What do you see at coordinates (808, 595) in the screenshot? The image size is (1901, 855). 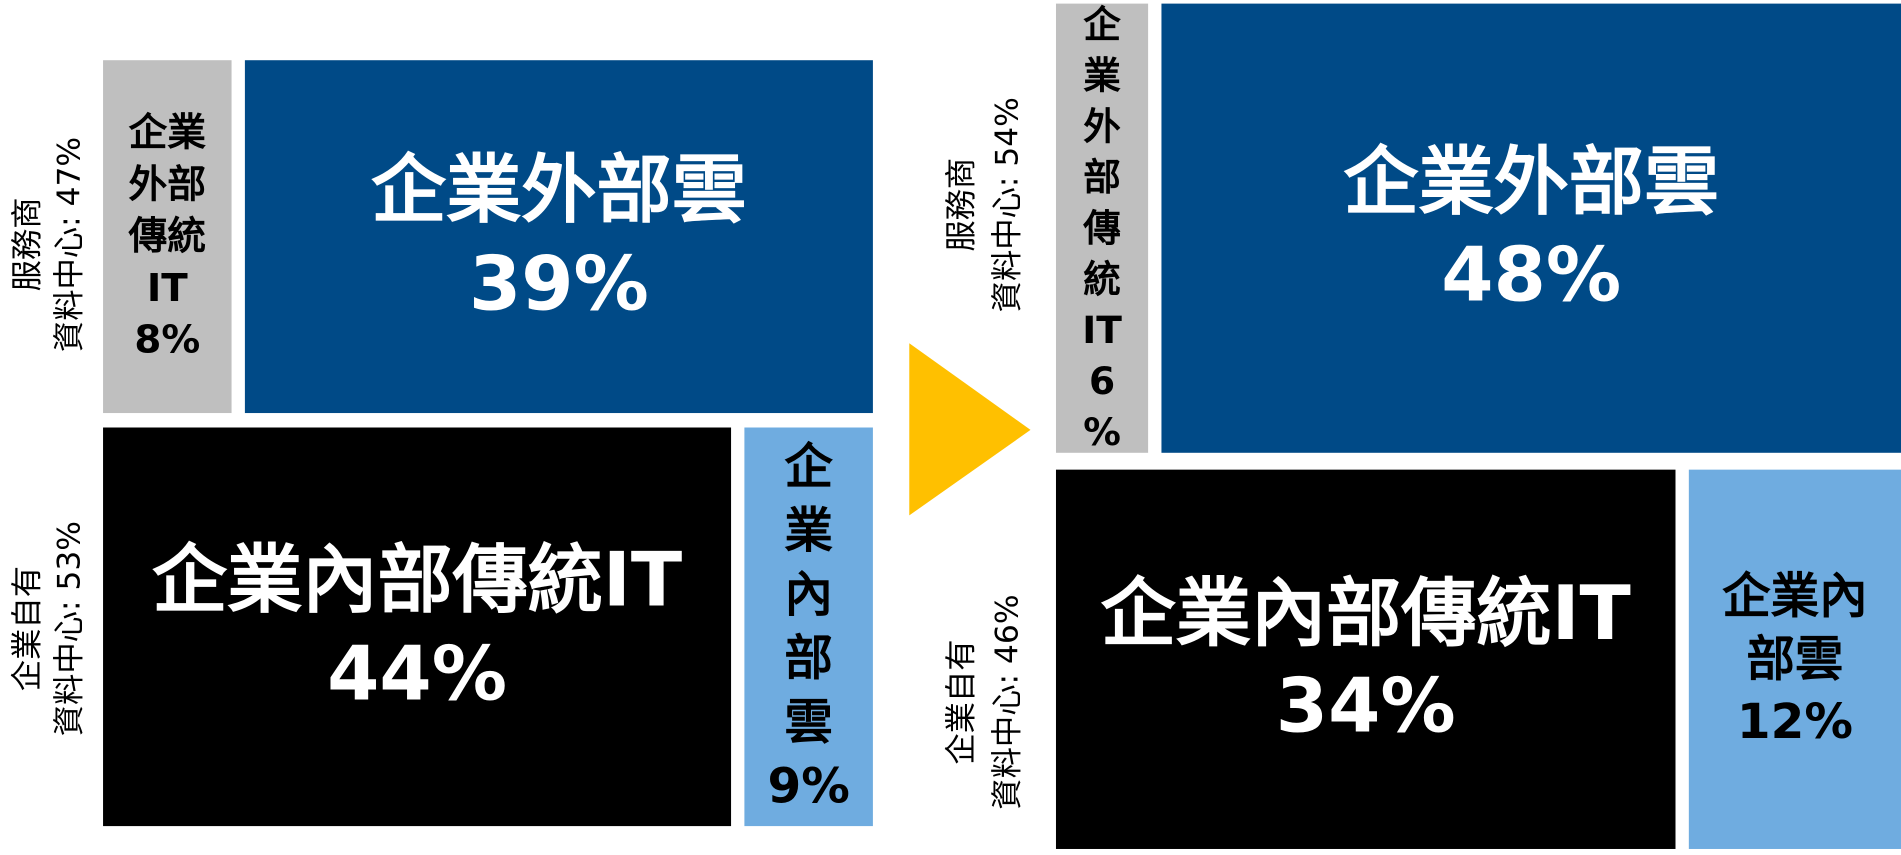 I see `block-label: 內` at bounding box center [808, 595].